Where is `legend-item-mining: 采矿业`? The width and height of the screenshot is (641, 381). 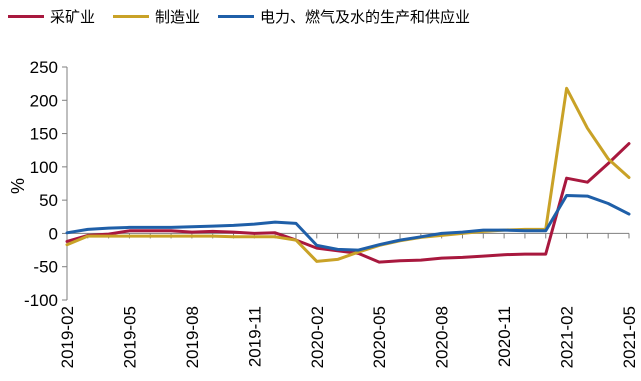 legend-item-mining: 采矿业 is located at coordinates (51, 16).